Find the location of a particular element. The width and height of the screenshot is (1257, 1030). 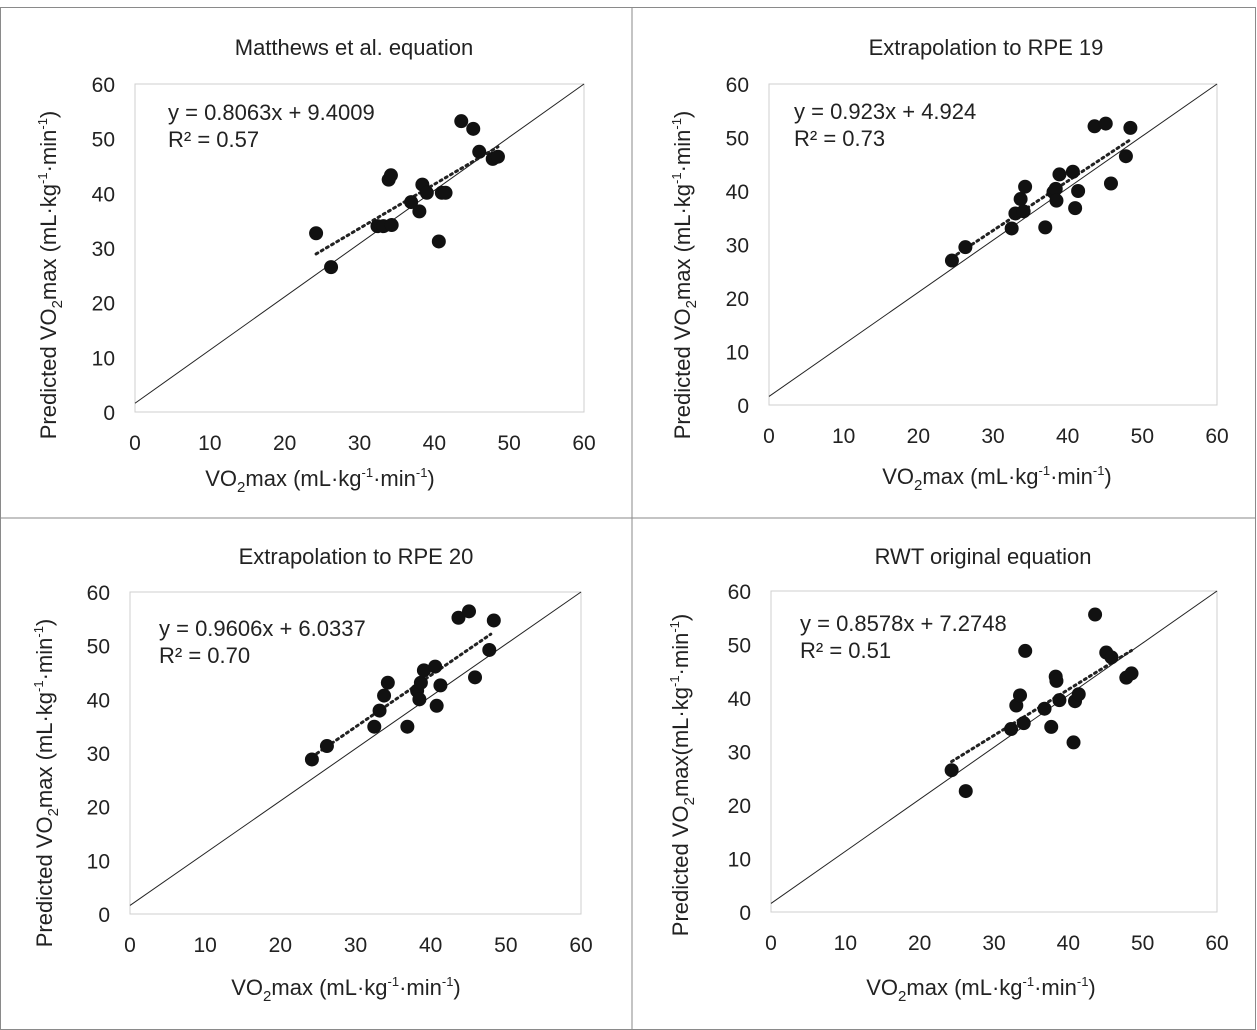

x-tick-label: 0 is located at coordinates (771, 943).